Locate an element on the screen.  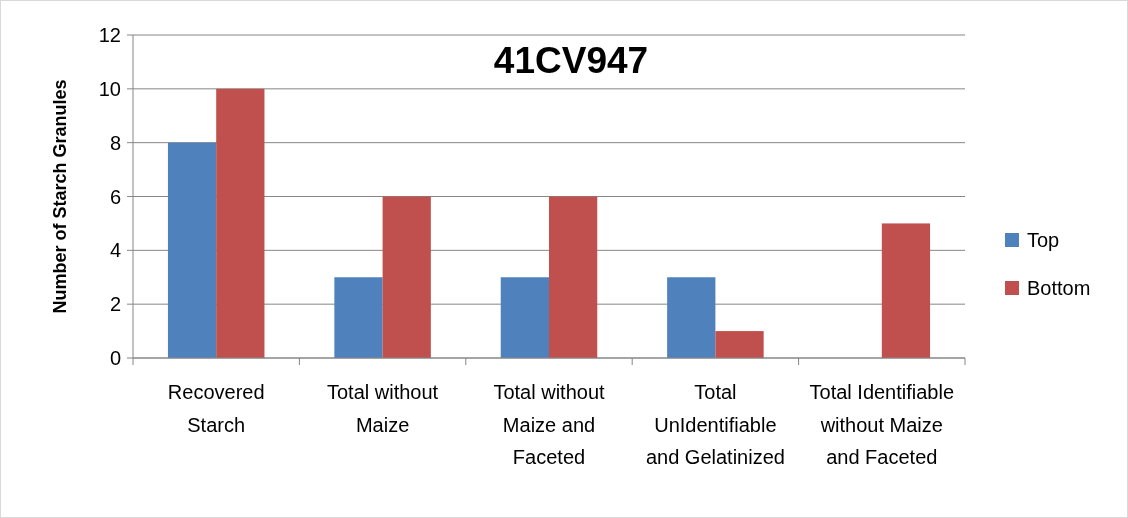
chart-title: 41CV947 is located at coordinates (571, 60).